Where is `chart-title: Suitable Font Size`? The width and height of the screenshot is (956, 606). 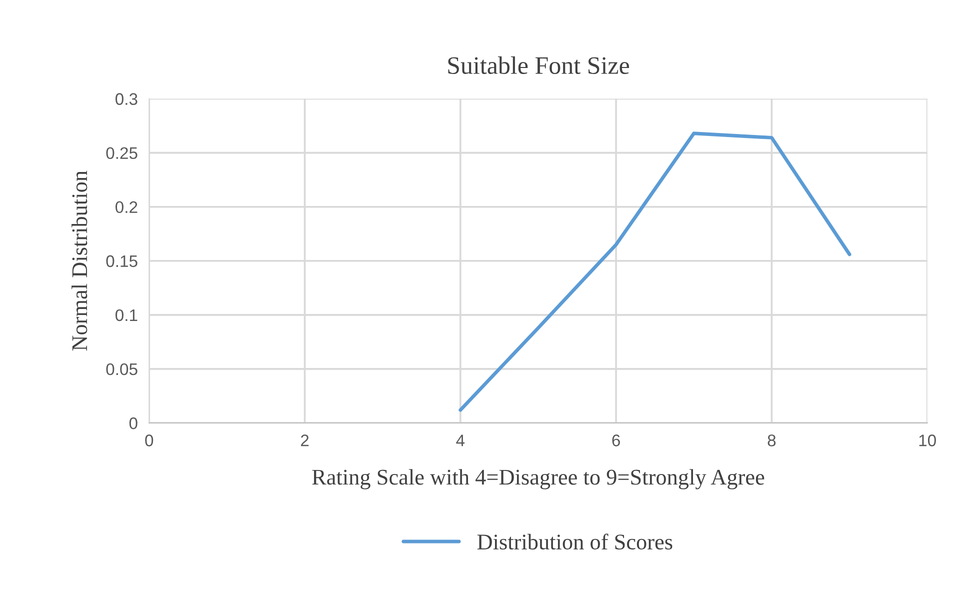
chart-title: Suitable Font Size is located at coordinates (539, 65).